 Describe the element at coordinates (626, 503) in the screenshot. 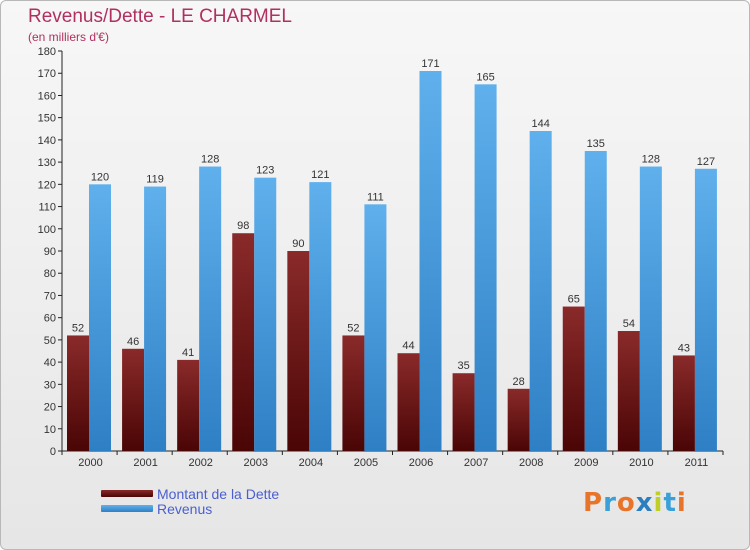

I see `logo-letter: o` at that location.